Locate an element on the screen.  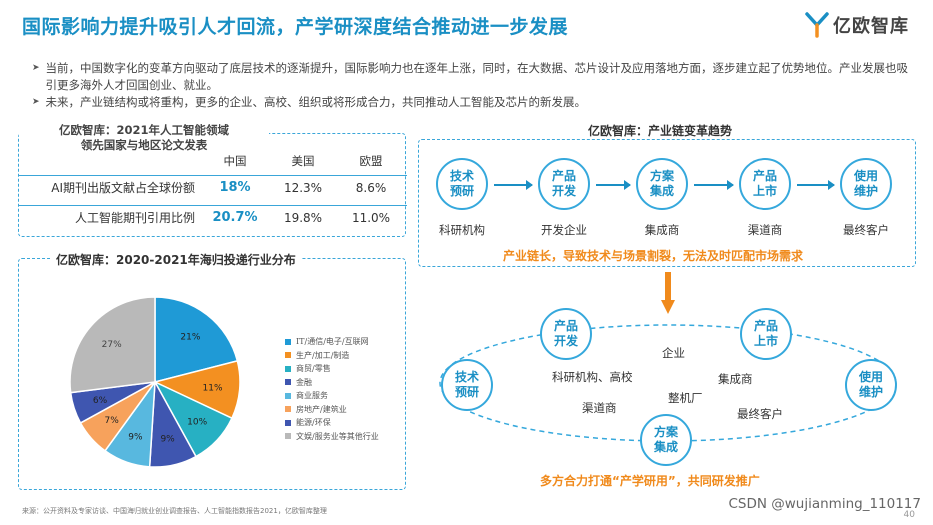
chain-node-launch: 产品 上市 is located at coordinates (765, 184).